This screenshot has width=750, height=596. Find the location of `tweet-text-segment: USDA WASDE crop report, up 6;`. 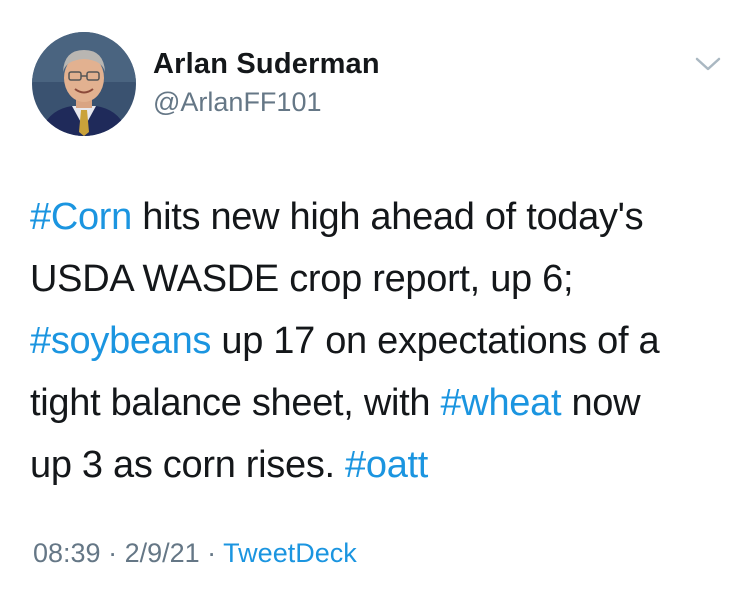

tweet-text-segment: USDA WASDE crop report, up 6; is located at coordinates (302, 279).